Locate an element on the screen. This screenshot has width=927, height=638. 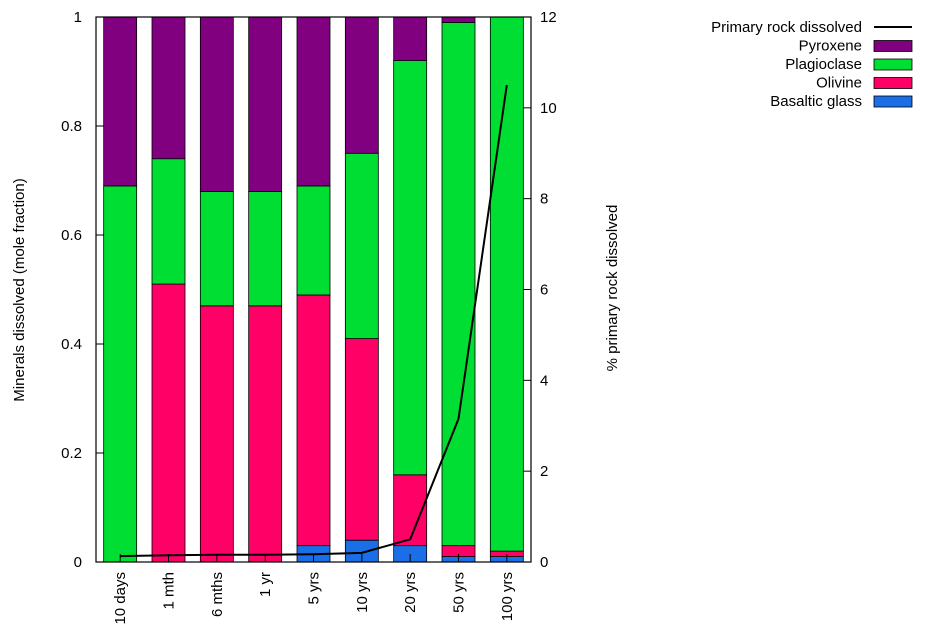
y-tick-label: 1 is located at coordinates (78, 17).